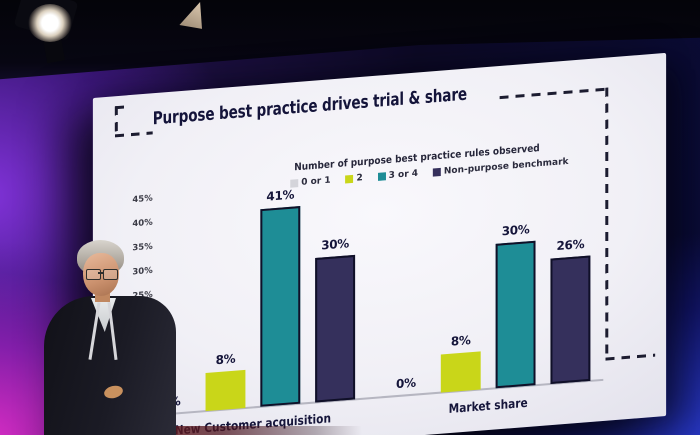  I want to click on legend-item: 3 or 4, so click(397, 175).